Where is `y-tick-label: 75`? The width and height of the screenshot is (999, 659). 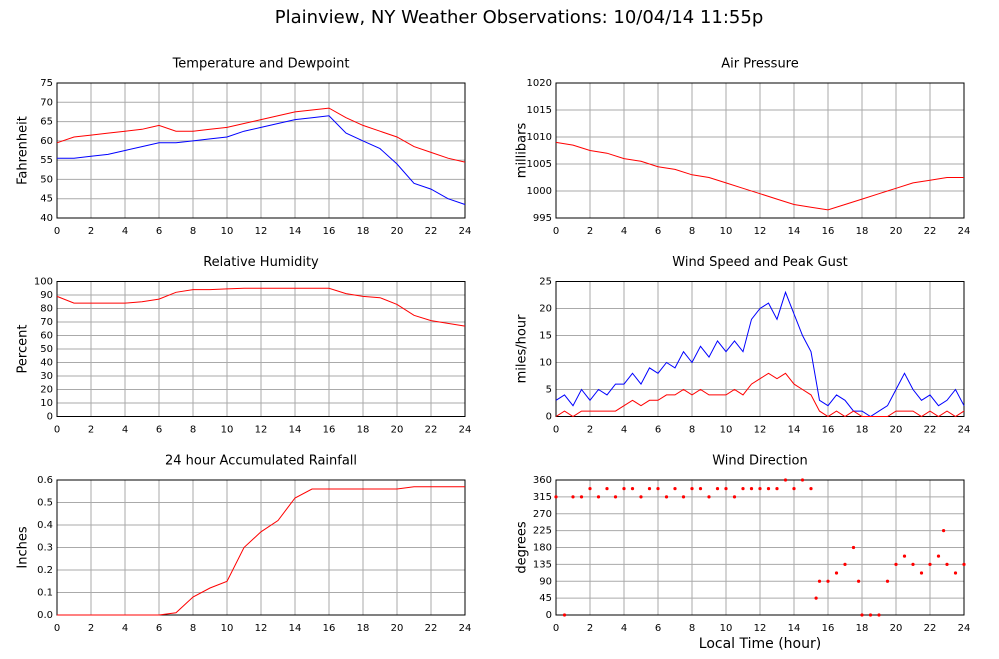
y-tick-label: 75 is located at coordinates (46, 83).